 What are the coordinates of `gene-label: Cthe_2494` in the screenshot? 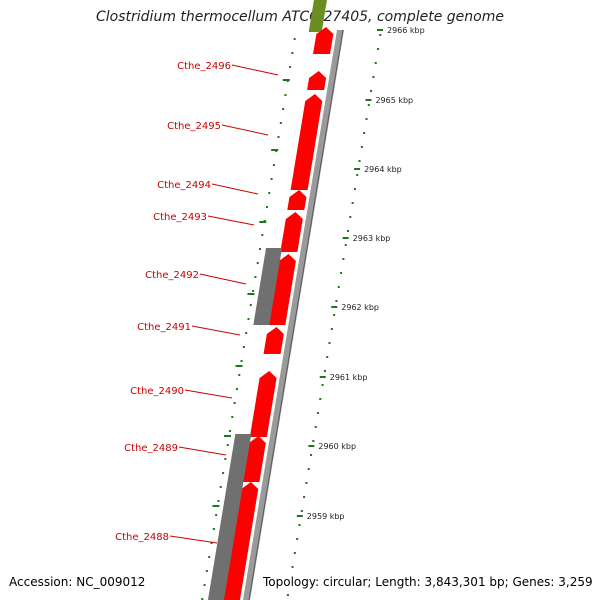 It's located at (184, 185).